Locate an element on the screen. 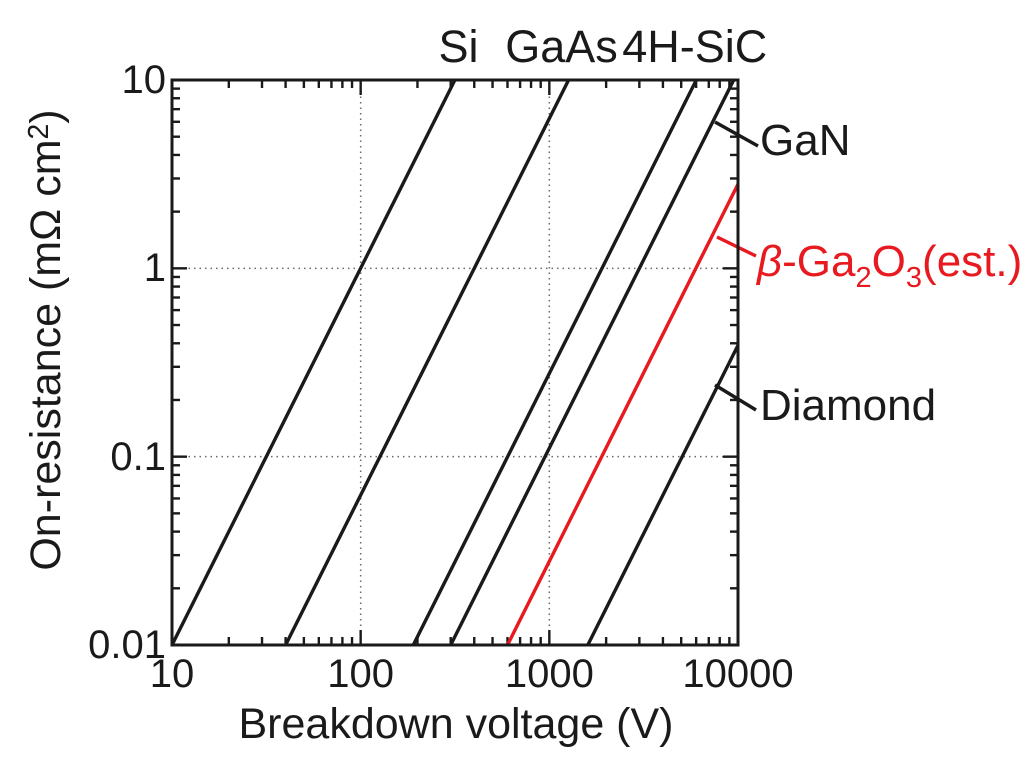  leader-line-diamond is located at coordinates (735, 397).